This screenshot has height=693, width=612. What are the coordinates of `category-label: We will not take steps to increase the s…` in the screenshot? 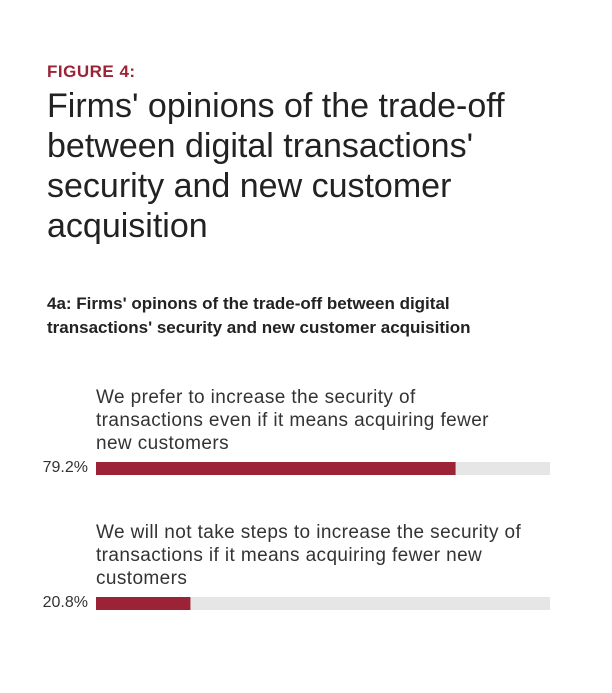 It's located at (309, 555).